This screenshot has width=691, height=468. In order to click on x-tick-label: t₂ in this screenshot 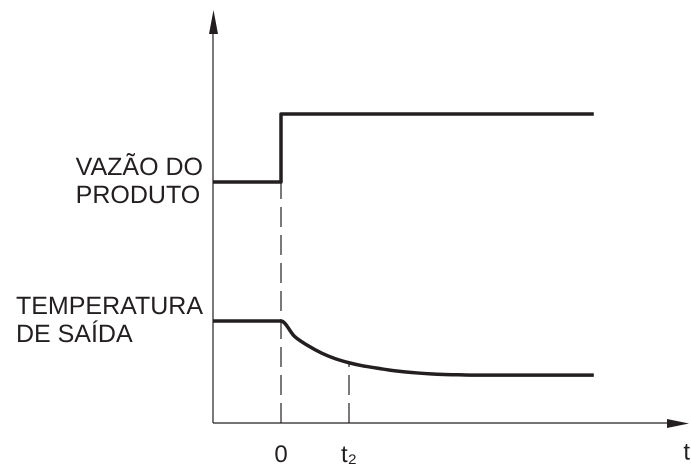, I will do `click(349, 454)`.